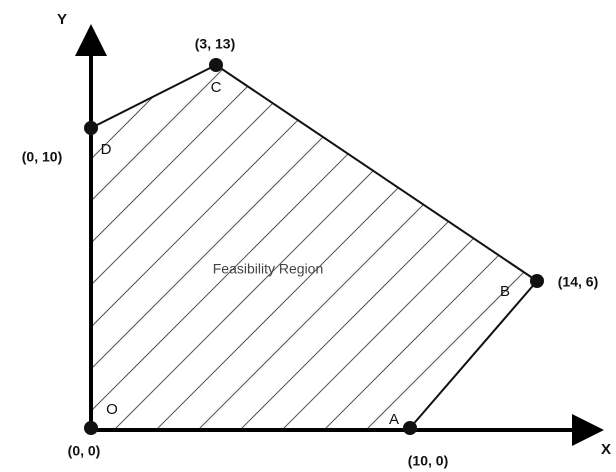  I want to click on y-axis-label: Y, so click(62, 19).